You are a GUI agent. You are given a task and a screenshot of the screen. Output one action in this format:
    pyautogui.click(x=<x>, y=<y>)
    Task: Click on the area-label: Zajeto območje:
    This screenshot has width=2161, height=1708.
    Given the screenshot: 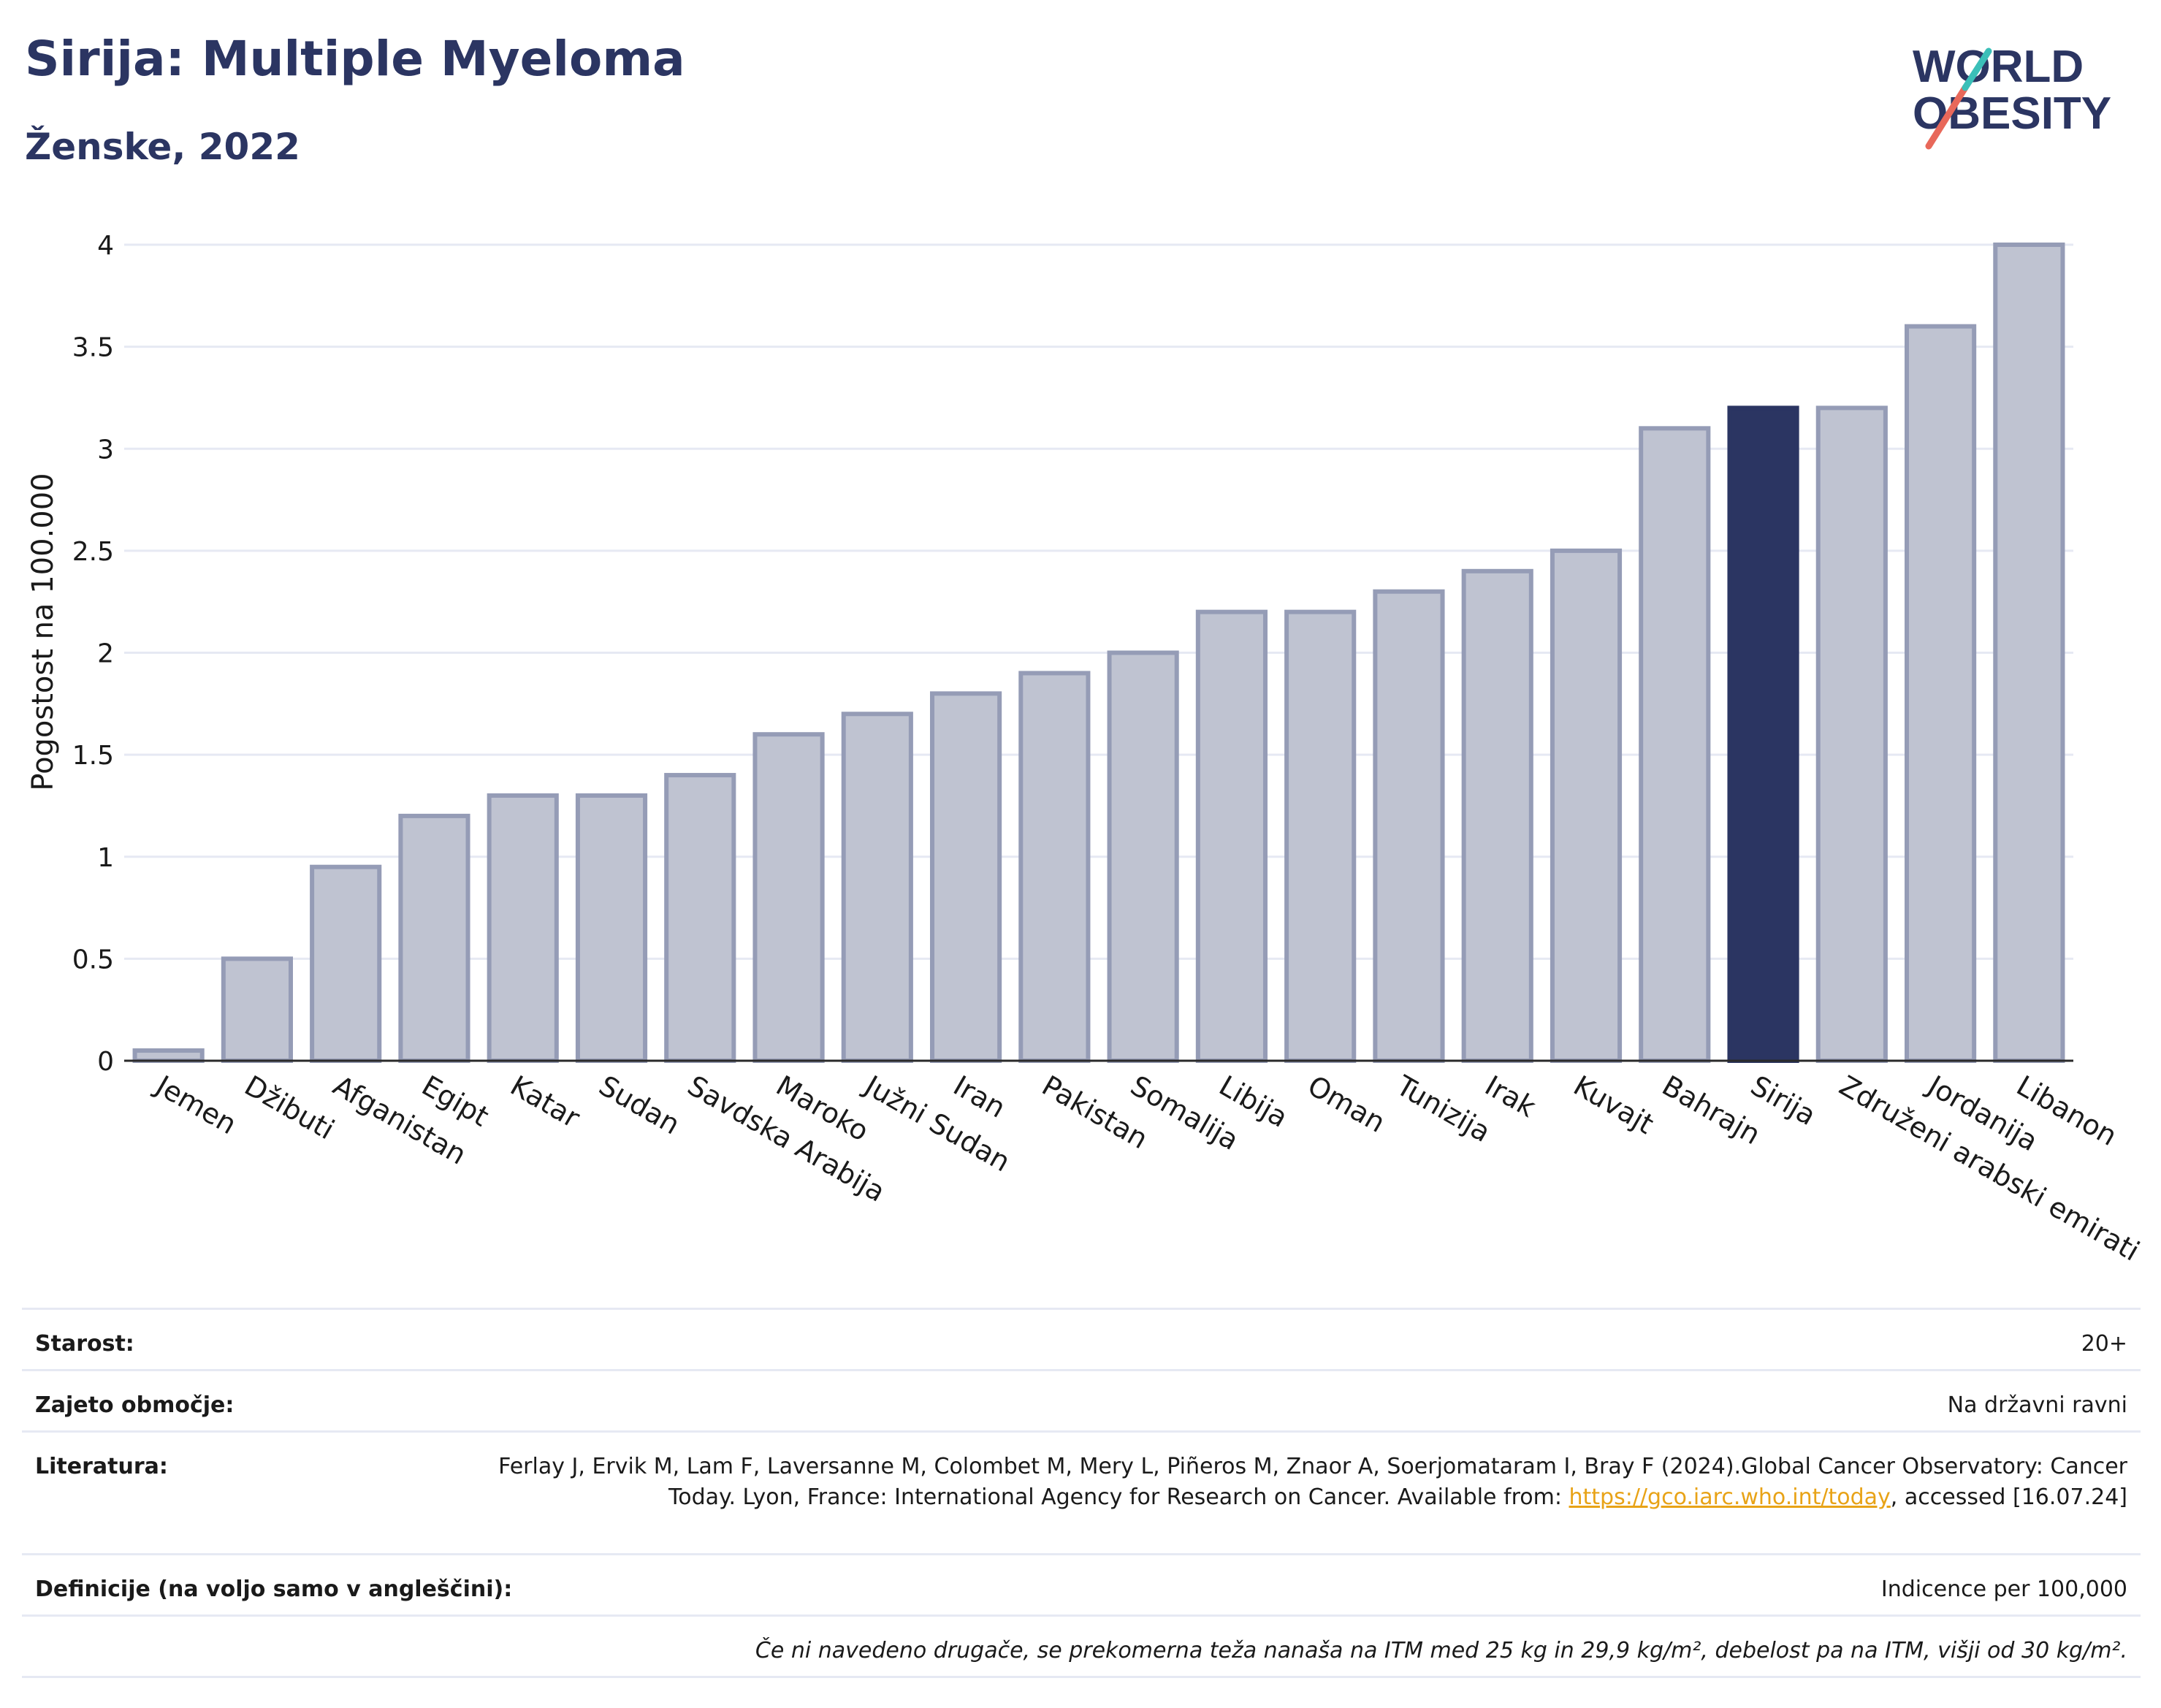 What is the action you would take?
    pyautogui.click(x=135, y=1405)
    